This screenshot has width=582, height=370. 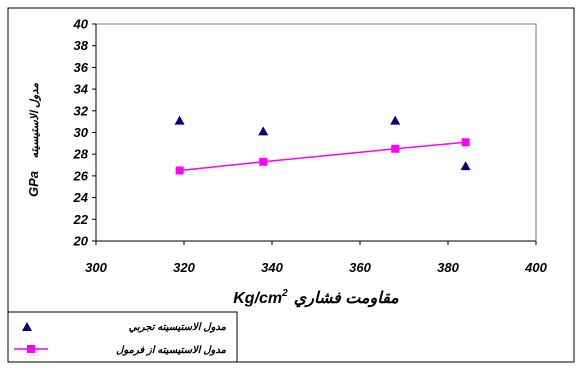 I want to click on y-tick-label: 20, so click(x=81, y=241).